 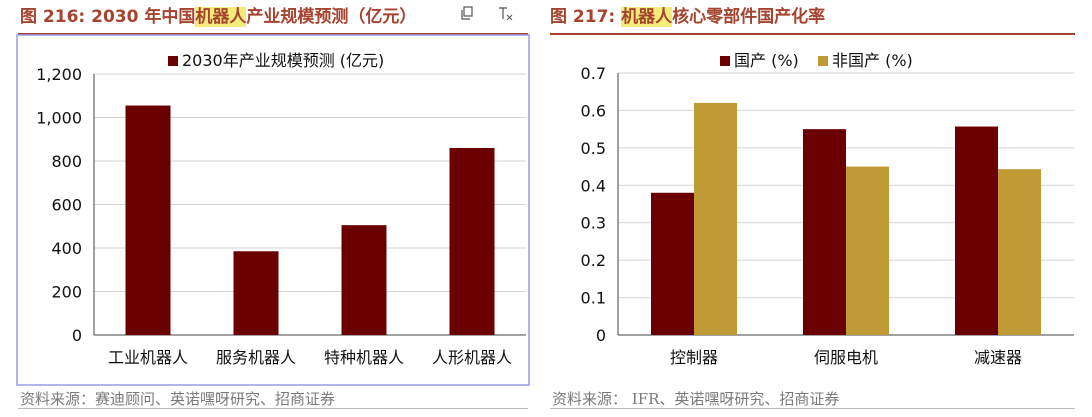 I want to click on left-chart-ytick-label: 600, so click(x=66, y=205).